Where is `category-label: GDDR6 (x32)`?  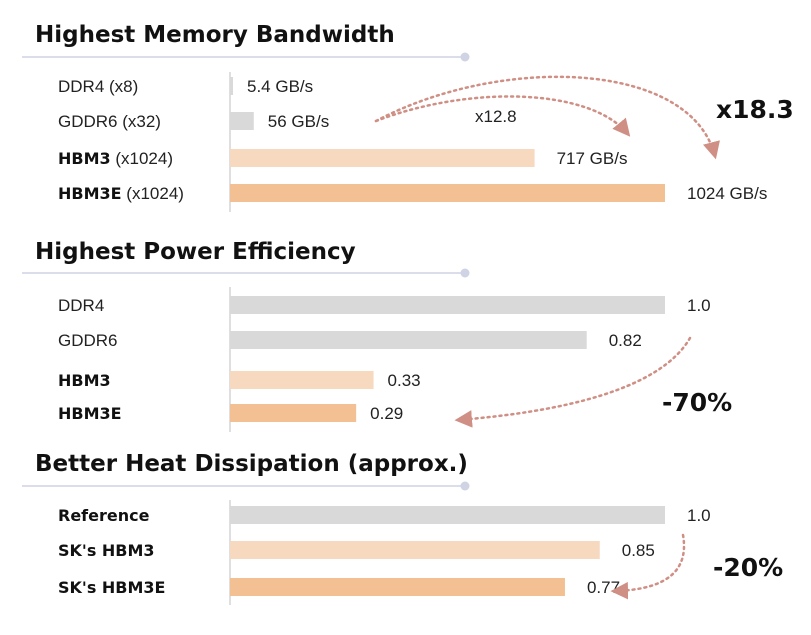
category-label: GDDR6 (x32) is located at coordinates (109, 121).